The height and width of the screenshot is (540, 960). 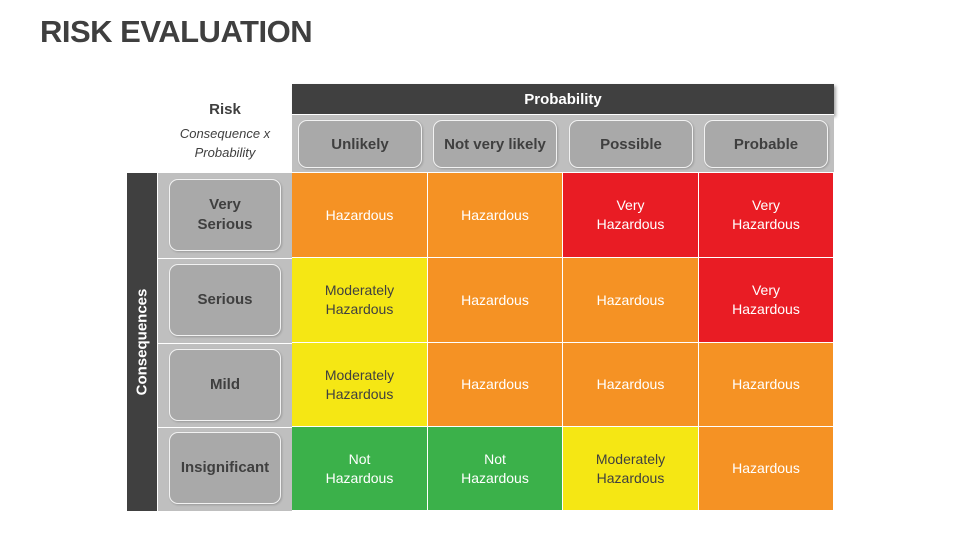 I want to click on risk-label-formula-line2: Probability, so click(x=225, y=152).